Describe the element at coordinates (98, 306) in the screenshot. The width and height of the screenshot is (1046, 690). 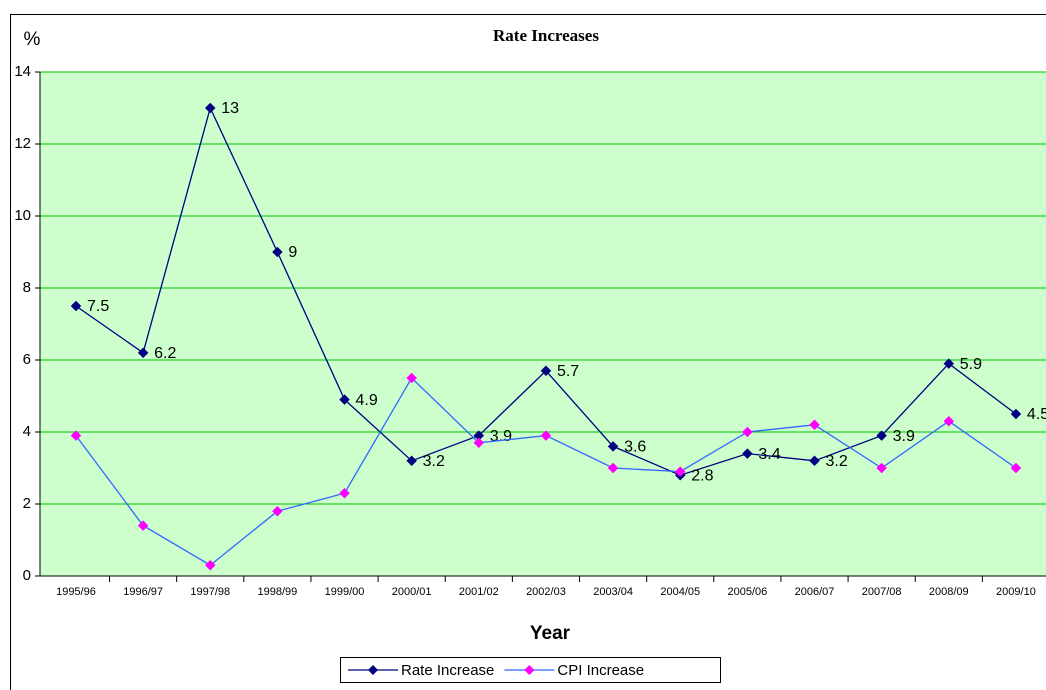
I see `data-label: 7.5` at that location.